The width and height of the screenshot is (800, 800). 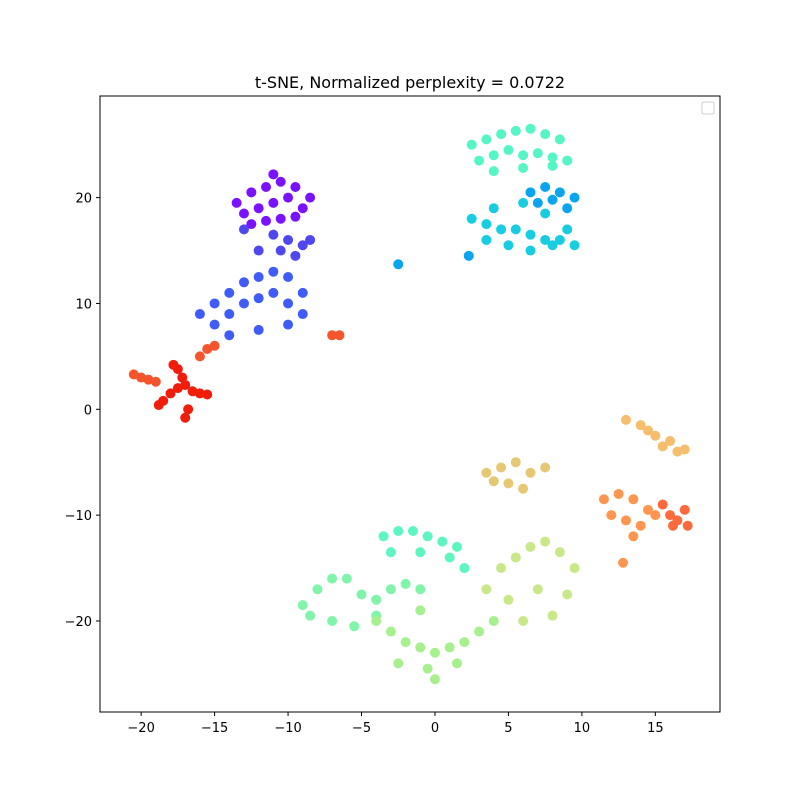 What do you see at coordinates (140, 728) in the screenshot?
I see `x-tick-label: −20` at bounding box center [140, 728].